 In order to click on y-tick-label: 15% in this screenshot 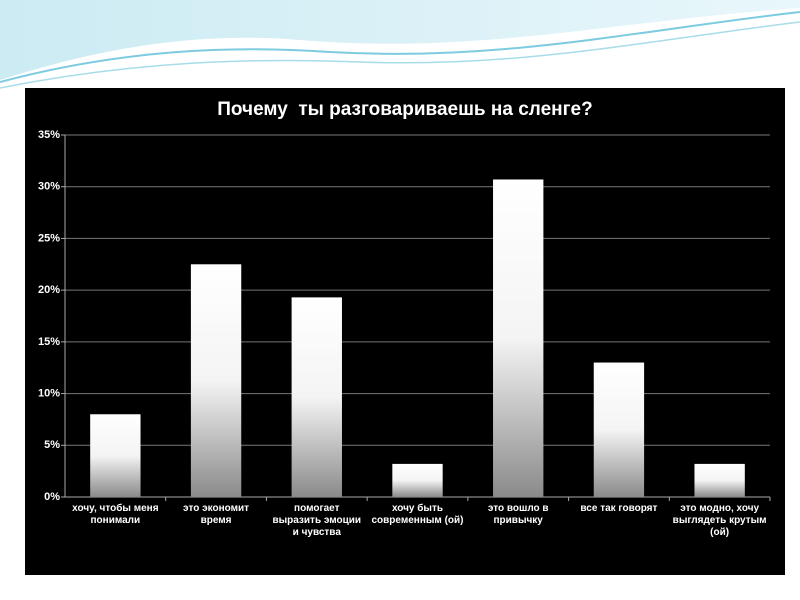, I will do `click(49, 342)`.